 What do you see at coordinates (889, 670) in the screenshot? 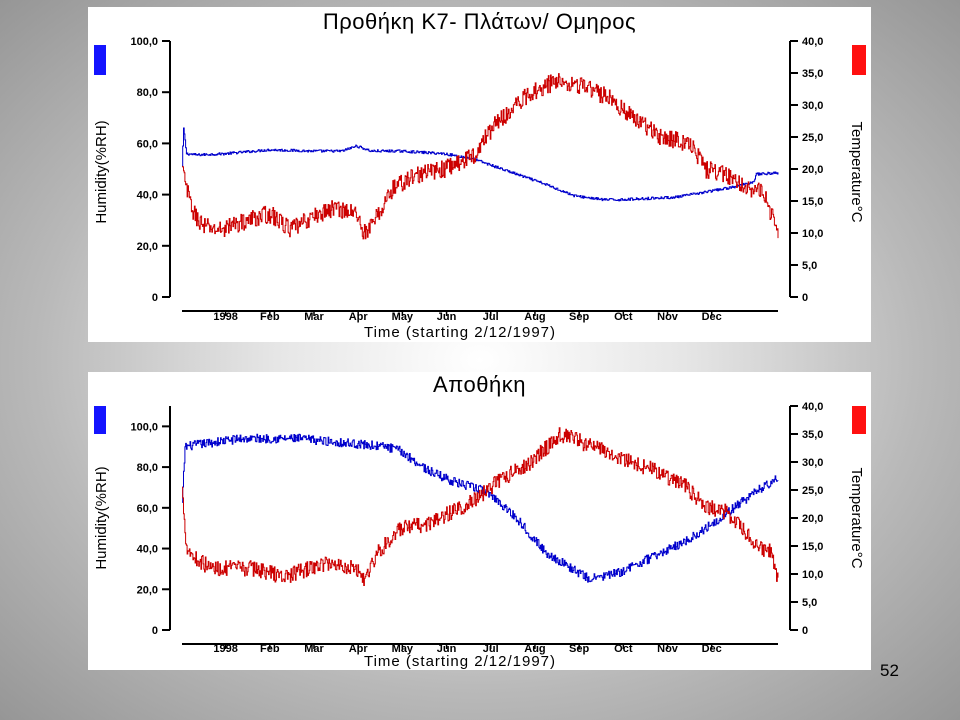
I see `page-number: 52` at bounding box center [889, 670].